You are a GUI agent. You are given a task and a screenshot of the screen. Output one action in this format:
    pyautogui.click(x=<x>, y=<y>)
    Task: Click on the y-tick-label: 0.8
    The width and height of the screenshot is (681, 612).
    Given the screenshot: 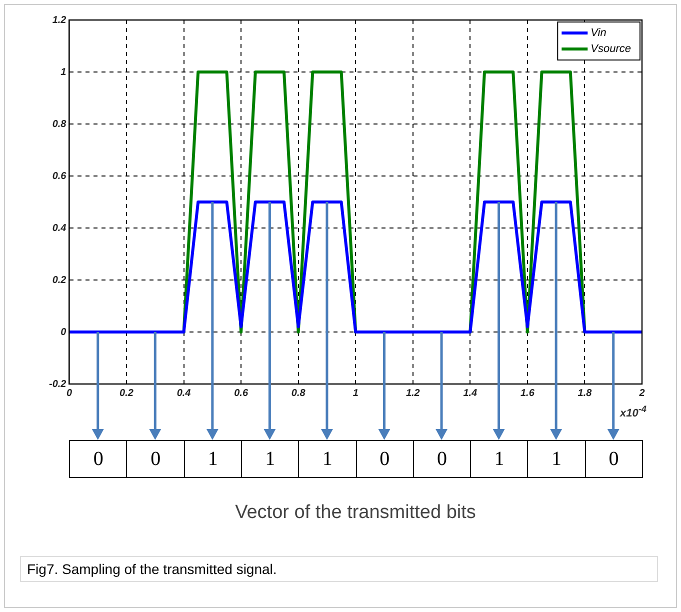 What is the action you would take?
    pyautogui.click(x=59, y=124)
    